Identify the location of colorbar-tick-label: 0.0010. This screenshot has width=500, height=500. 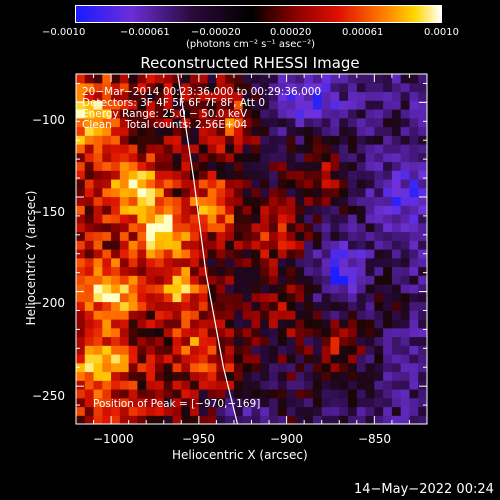
(441, 32).